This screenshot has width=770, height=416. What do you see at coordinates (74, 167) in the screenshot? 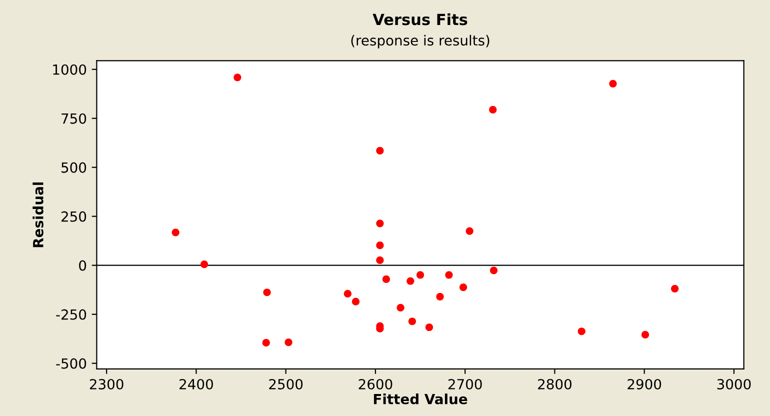
I see `y-tick-label: 500` at bounding box center [74, 167].